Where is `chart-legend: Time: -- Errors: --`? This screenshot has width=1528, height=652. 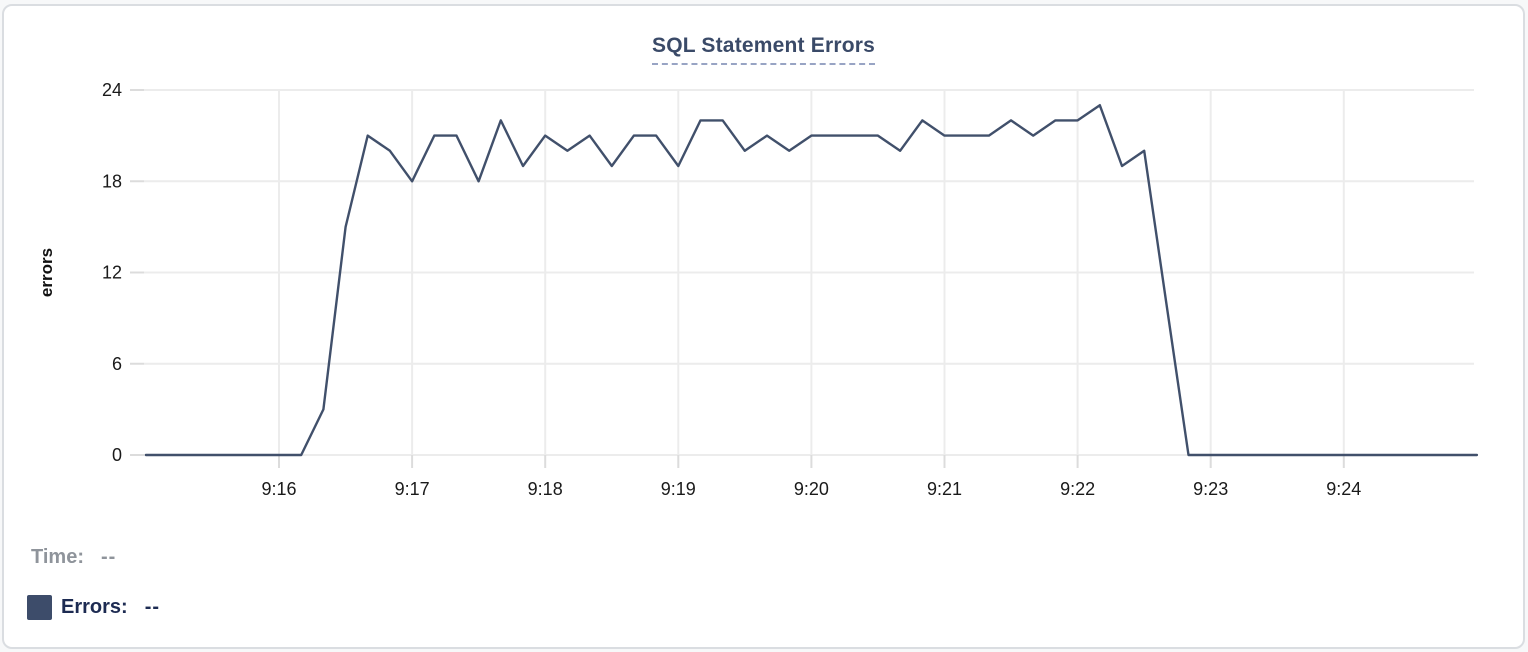 chart-legend: Time: -- Errors: -- is located at coordinates (82, 578).